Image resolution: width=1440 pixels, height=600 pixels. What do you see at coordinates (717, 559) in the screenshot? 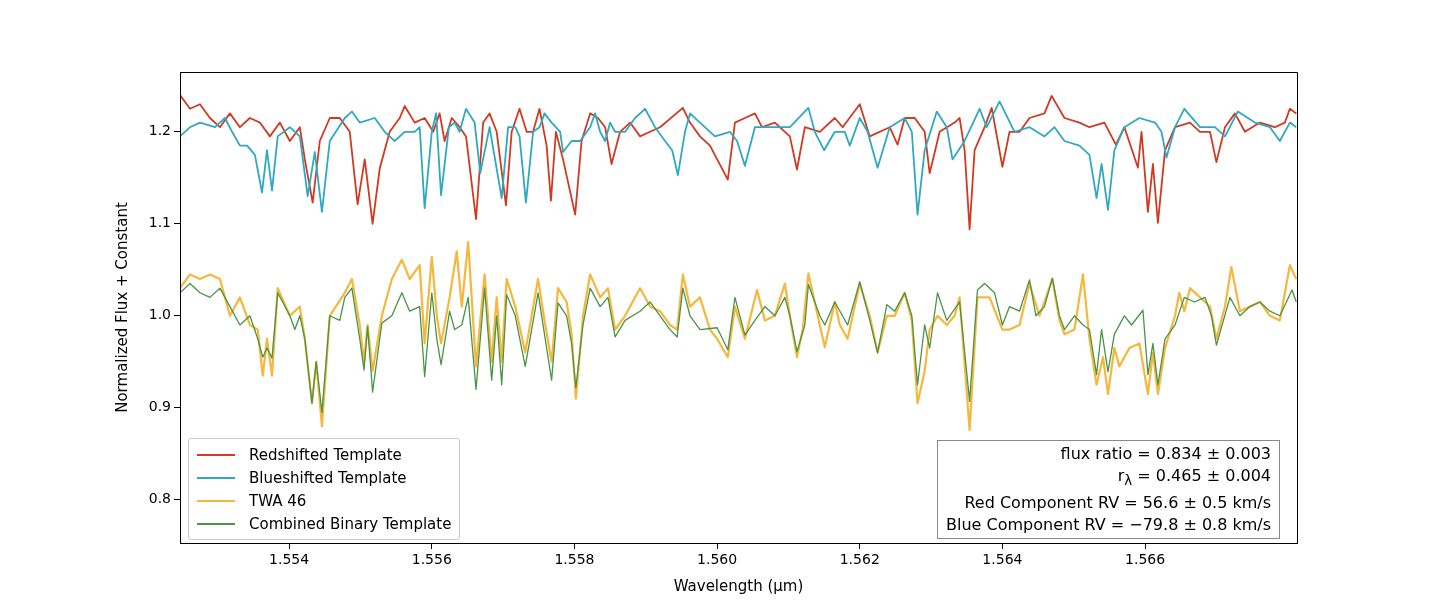
I see `x-tick-label: 1.560` at bounding box center [717, 559].